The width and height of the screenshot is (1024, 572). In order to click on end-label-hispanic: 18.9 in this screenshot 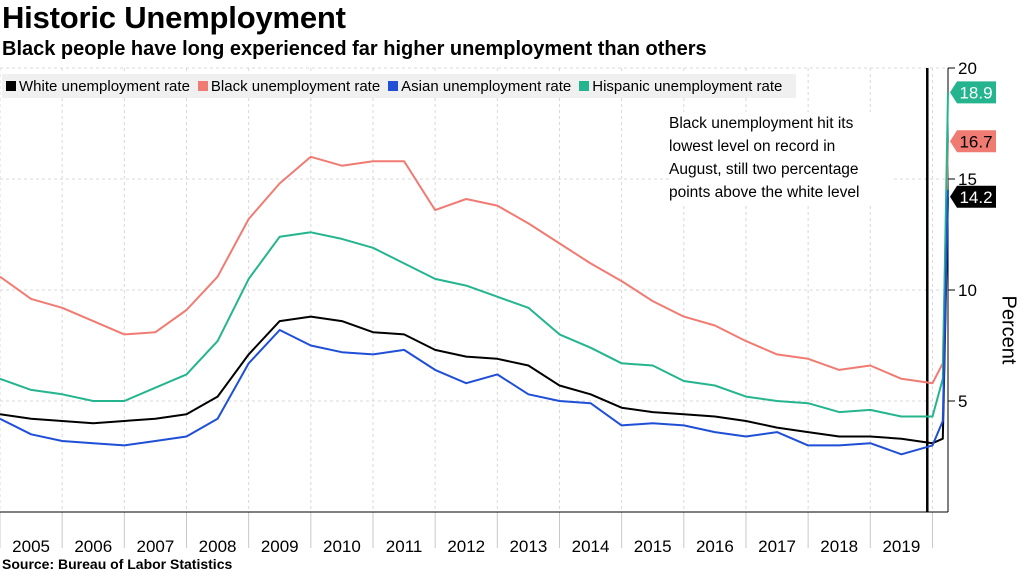, I will do `click(975, 92)`.